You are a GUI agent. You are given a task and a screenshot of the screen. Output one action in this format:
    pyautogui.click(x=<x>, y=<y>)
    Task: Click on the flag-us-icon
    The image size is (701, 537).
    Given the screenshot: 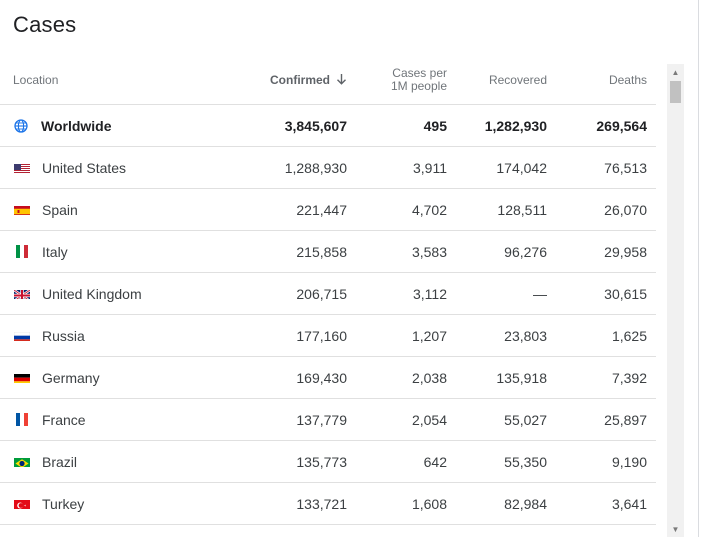 What is the action you would take?
    pyautogui.click(x=22, y=167)
    